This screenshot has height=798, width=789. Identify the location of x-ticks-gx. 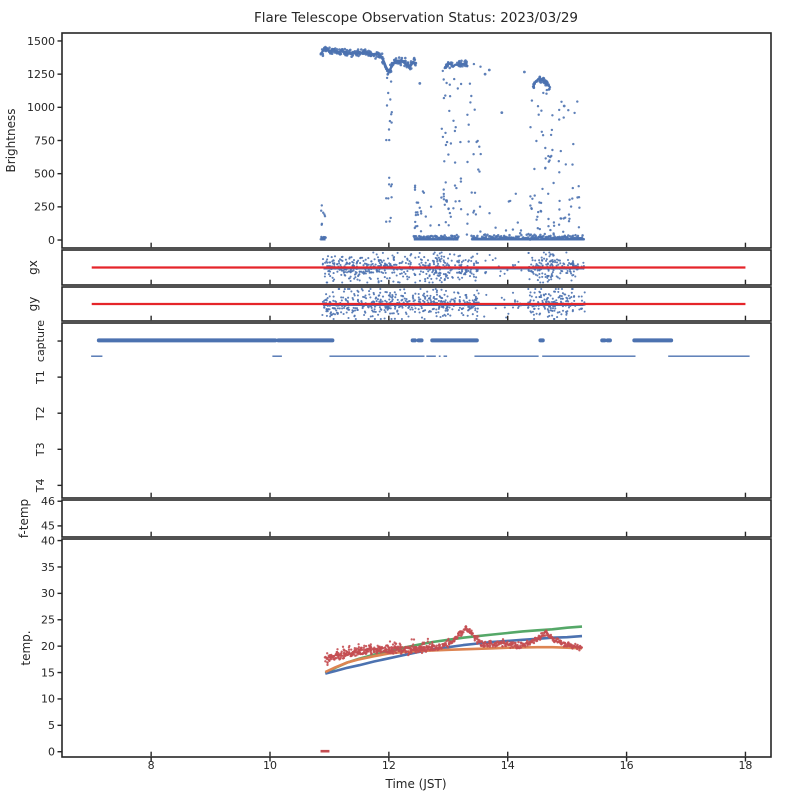
(448, 282).